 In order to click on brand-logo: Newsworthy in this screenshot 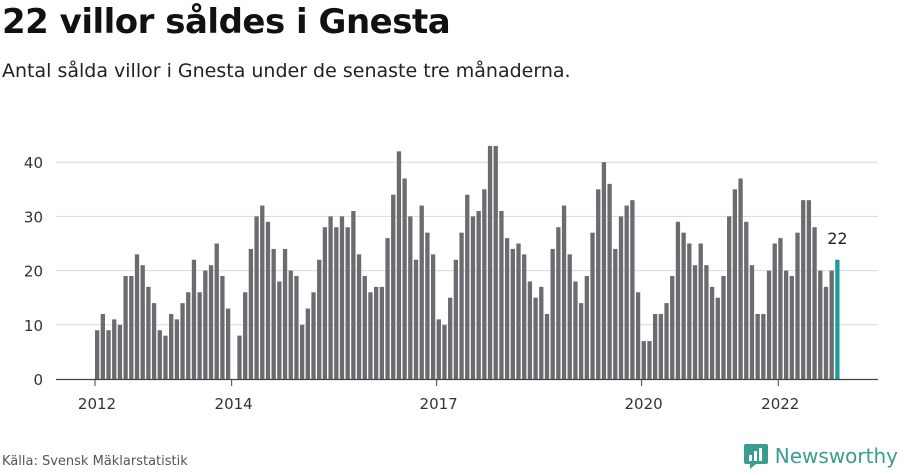, I will do `click(820, 456)`.